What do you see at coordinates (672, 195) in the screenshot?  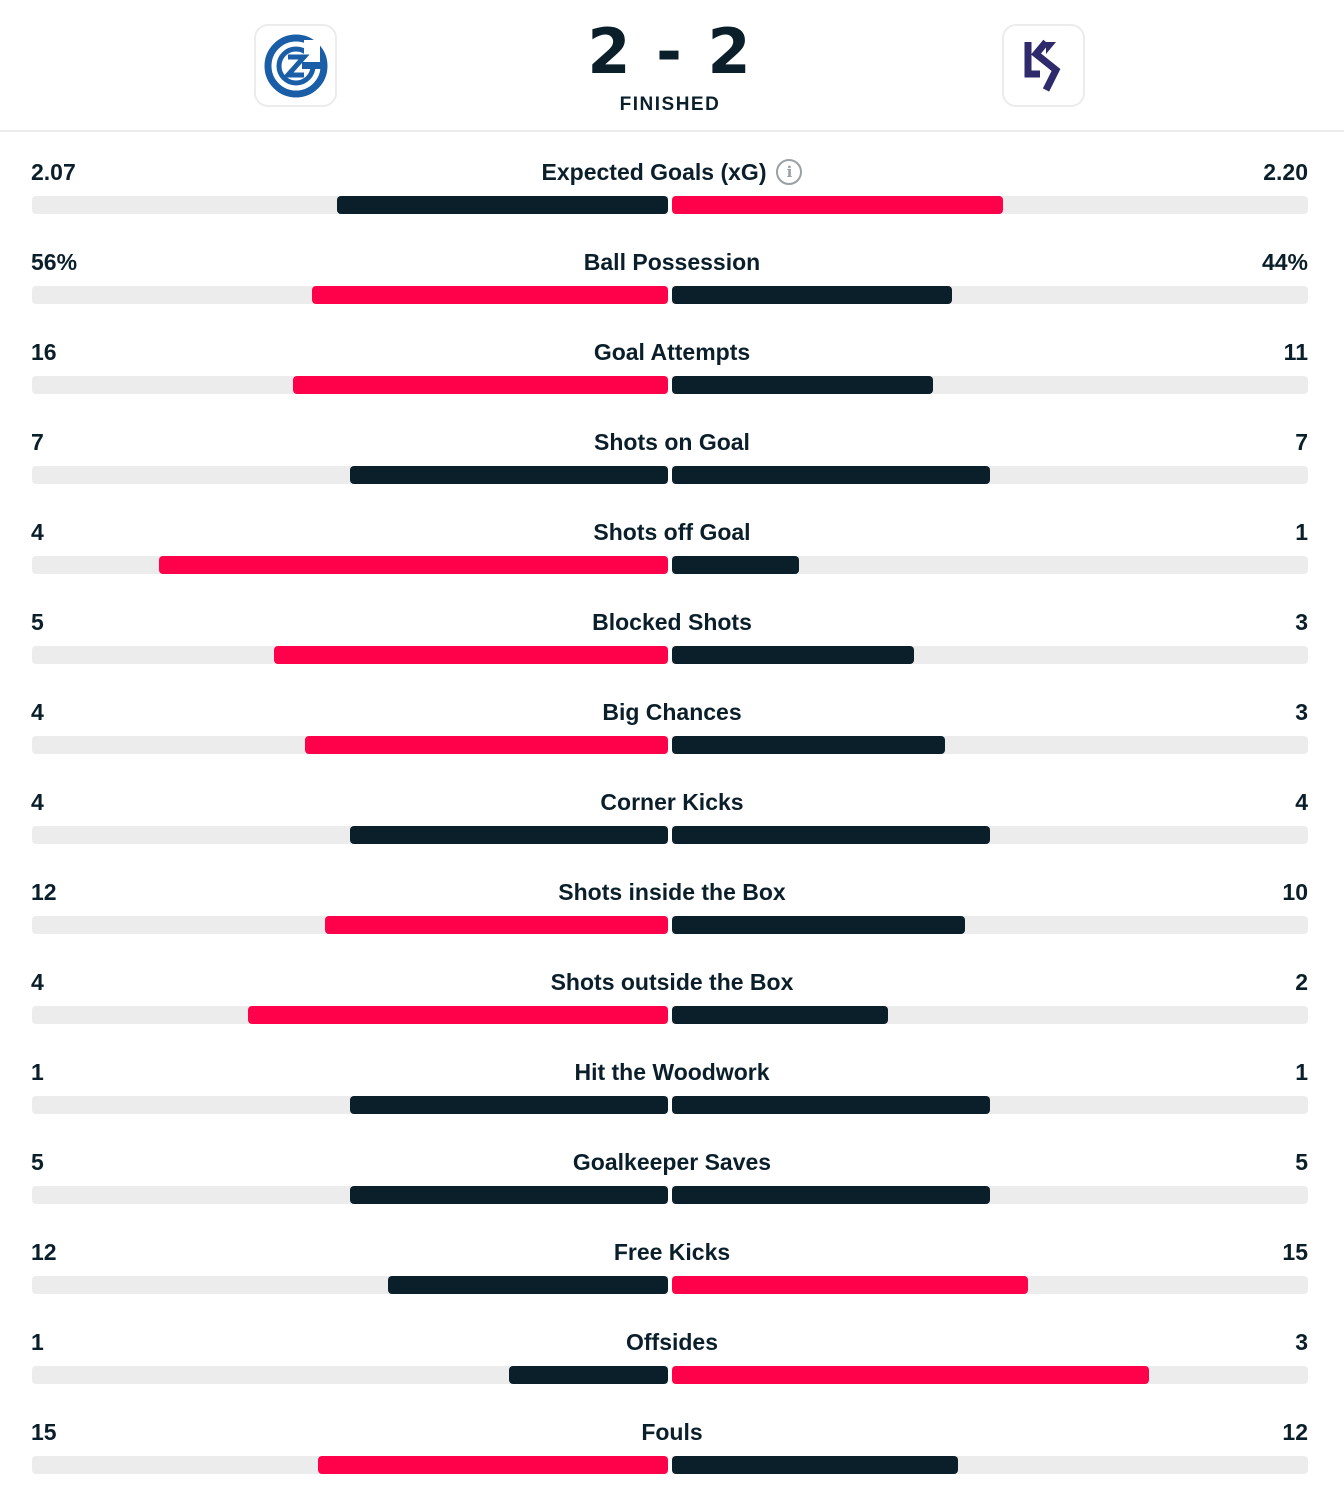 I see `stat-row: 2.07 Expected Goals (xG) i 2.20` at bounding box center [672, 195].